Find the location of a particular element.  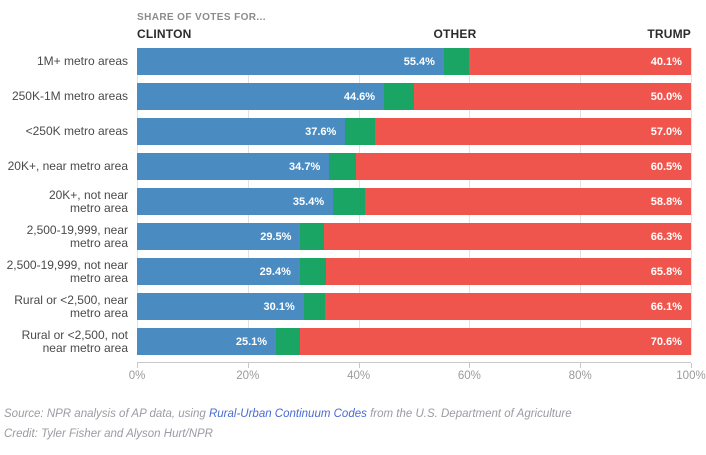

grid-line is located at coordinates (691, 201).